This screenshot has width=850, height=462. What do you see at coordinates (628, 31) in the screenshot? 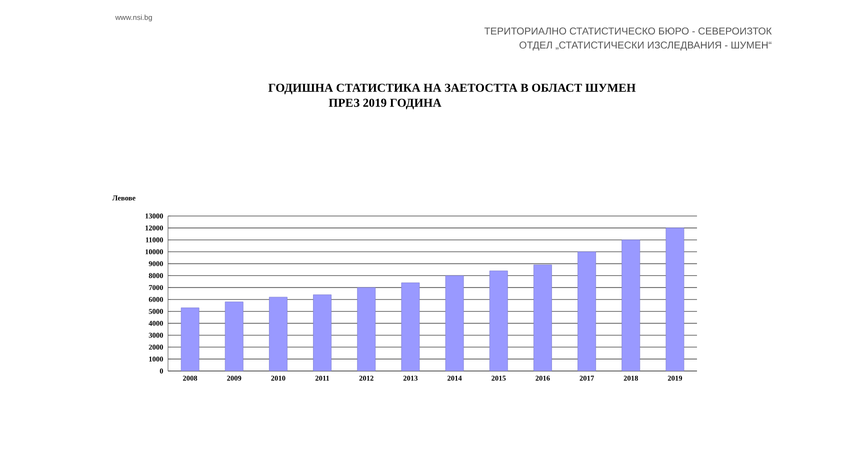
I see `text: ТЕРИТОРИАЛНО СТАТИСТИЧЕСКО БЮРО - СЕВЕРОИЗТОК` at bounding box center [628, 31].